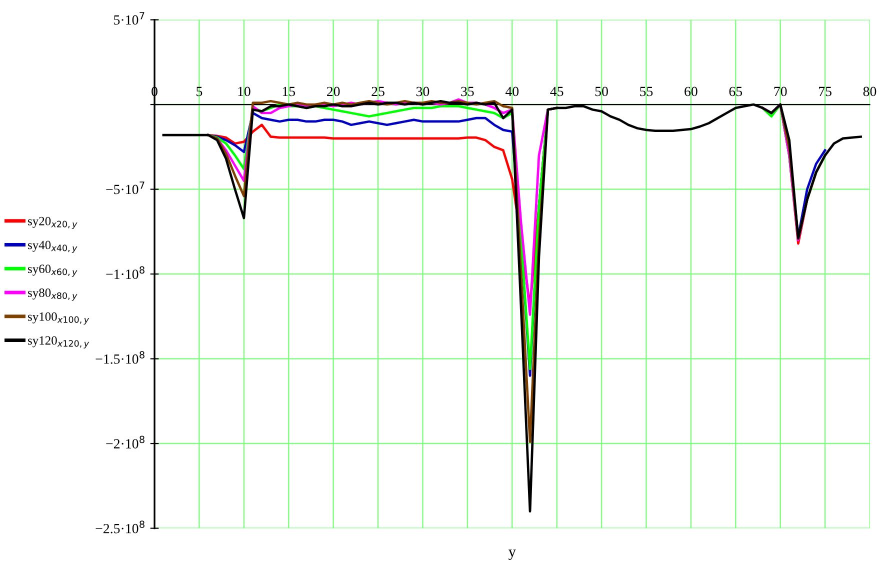 Image resolution: width=883 pixels, height=565 pixels. I want to click on x-tick-label: 50, so click(601, 91).